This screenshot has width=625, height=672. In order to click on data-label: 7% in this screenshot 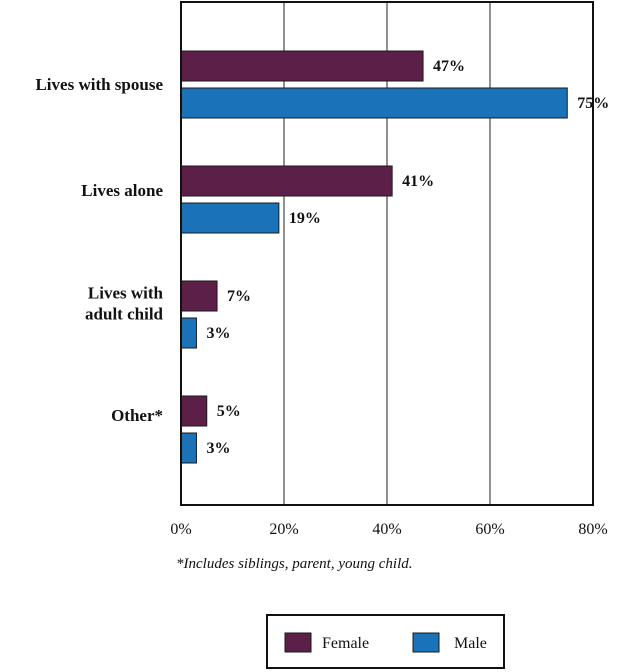, I will do `click(239, 296)`.